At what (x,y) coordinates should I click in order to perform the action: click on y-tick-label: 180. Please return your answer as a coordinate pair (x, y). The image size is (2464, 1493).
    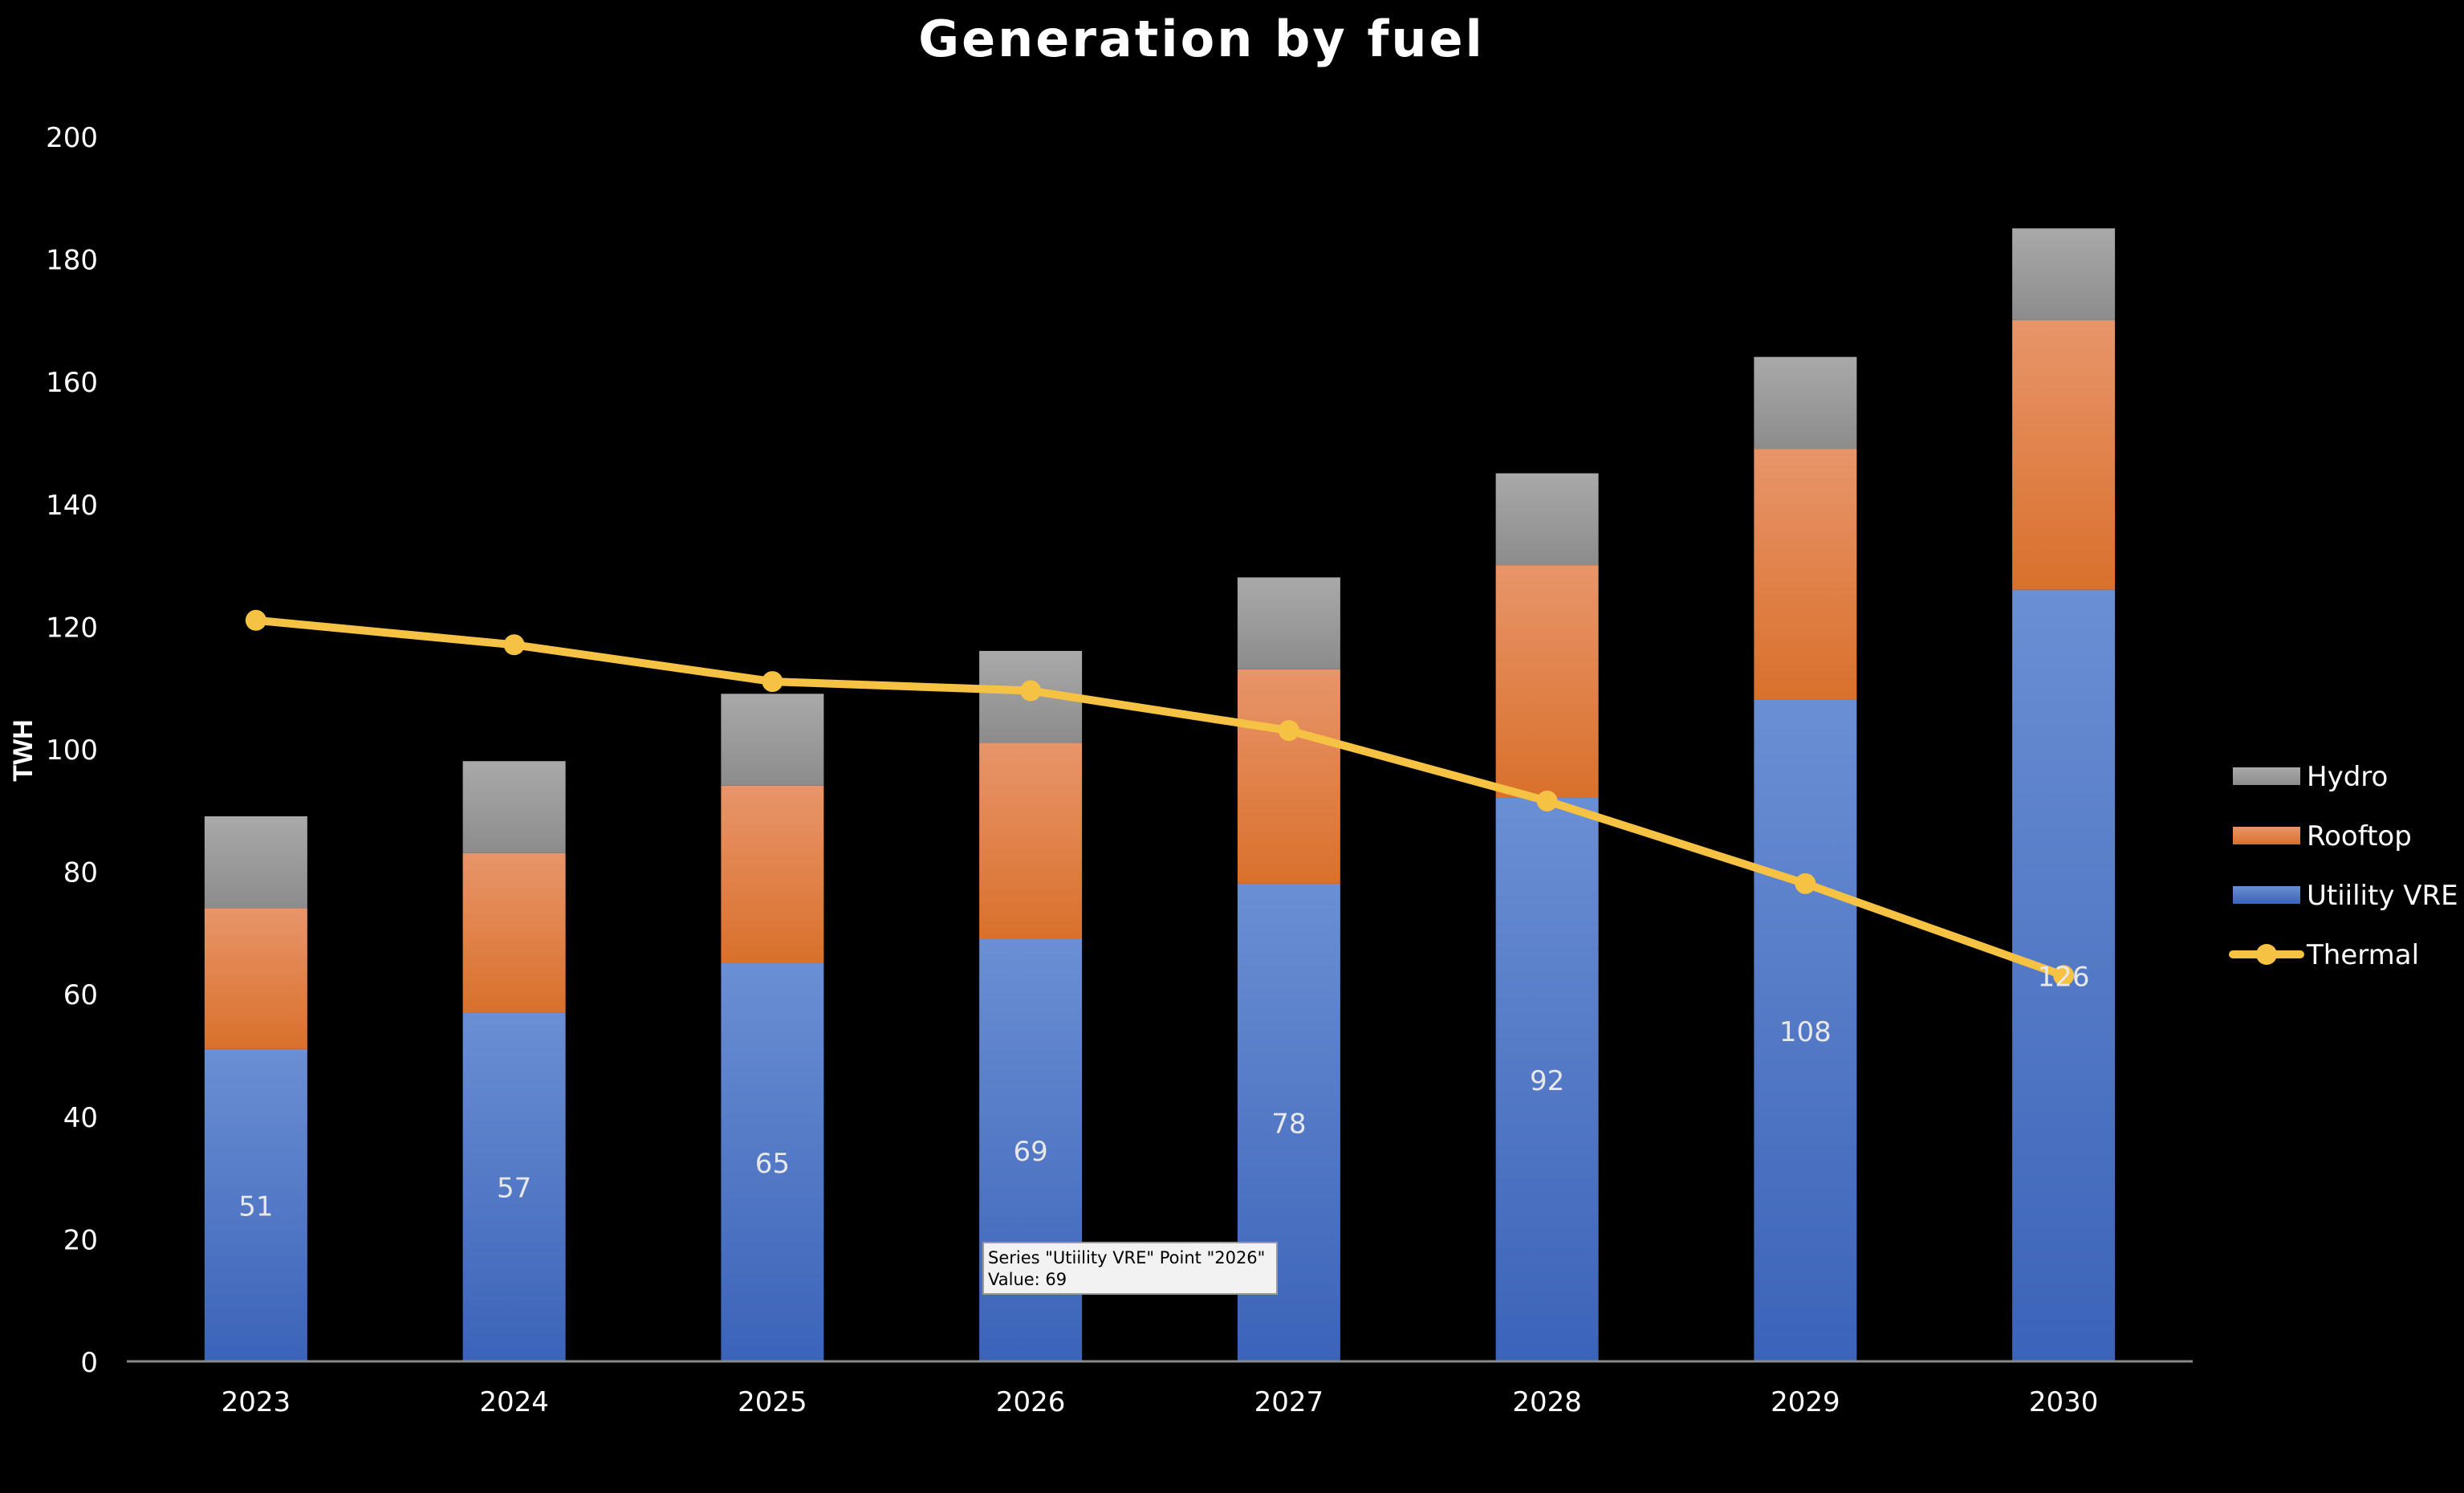
    Looking at the image, I should click on (72, 261).